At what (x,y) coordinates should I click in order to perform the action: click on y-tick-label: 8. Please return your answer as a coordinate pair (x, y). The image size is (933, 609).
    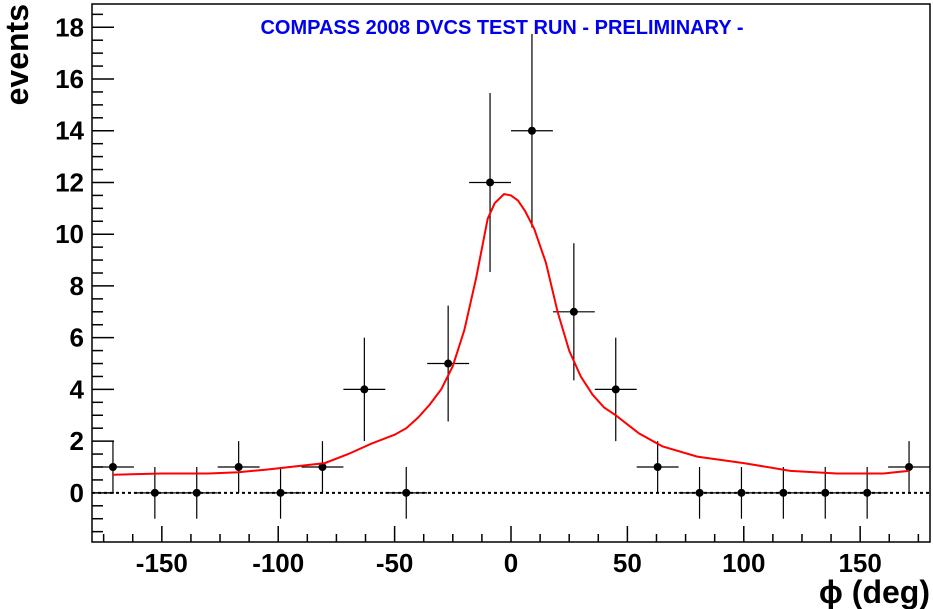
    Looking at the image, I should click on (77, 286).